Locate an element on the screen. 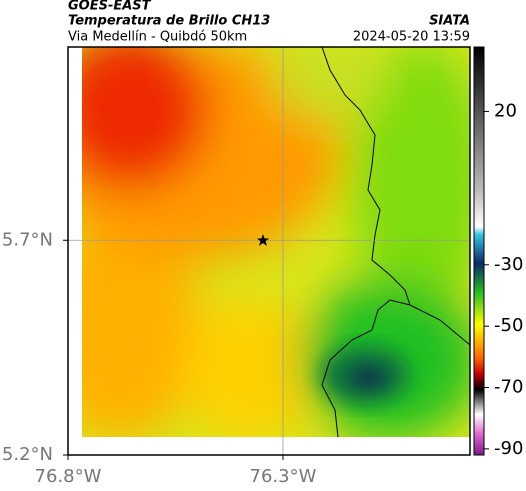  y-tick-label: 5.2°N is located at coordinates (27, 454).